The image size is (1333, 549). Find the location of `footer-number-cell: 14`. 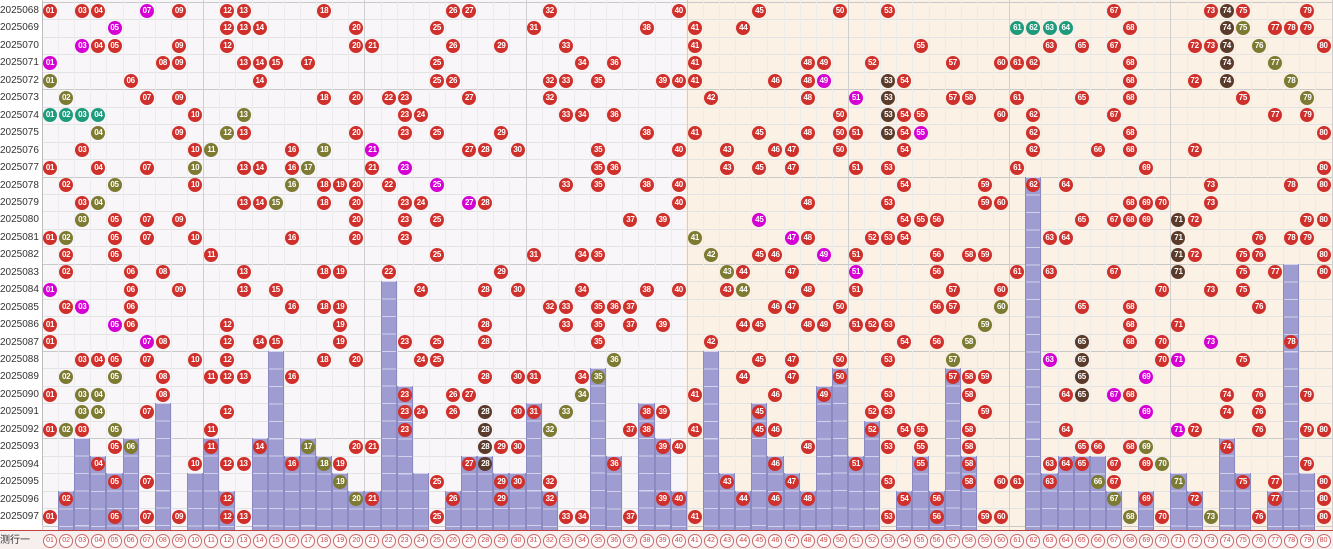

footer-number-cell: 14 is located at coordinates (259, 541).